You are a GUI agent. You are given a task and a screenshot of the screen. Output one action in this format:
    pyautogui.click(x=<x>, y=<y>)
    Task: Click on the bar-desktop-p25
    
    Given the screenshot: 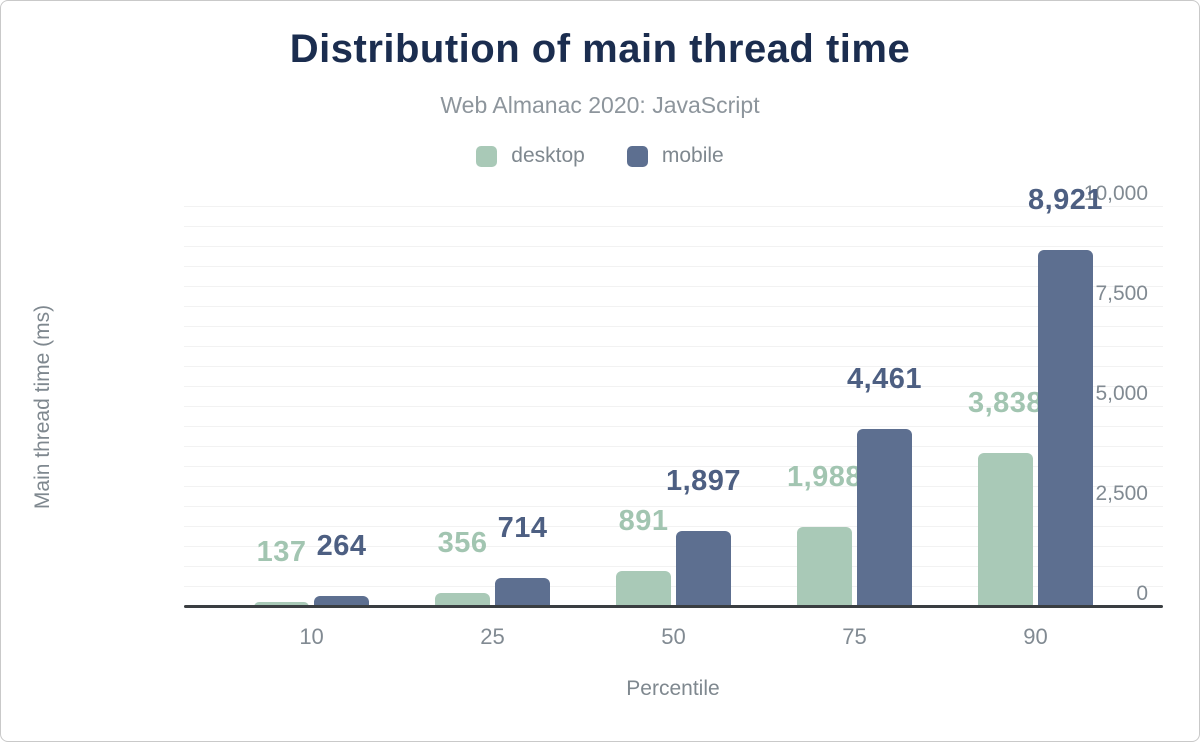 What is the action you would take?
    pyautogui.click(x=463, y=599)
    